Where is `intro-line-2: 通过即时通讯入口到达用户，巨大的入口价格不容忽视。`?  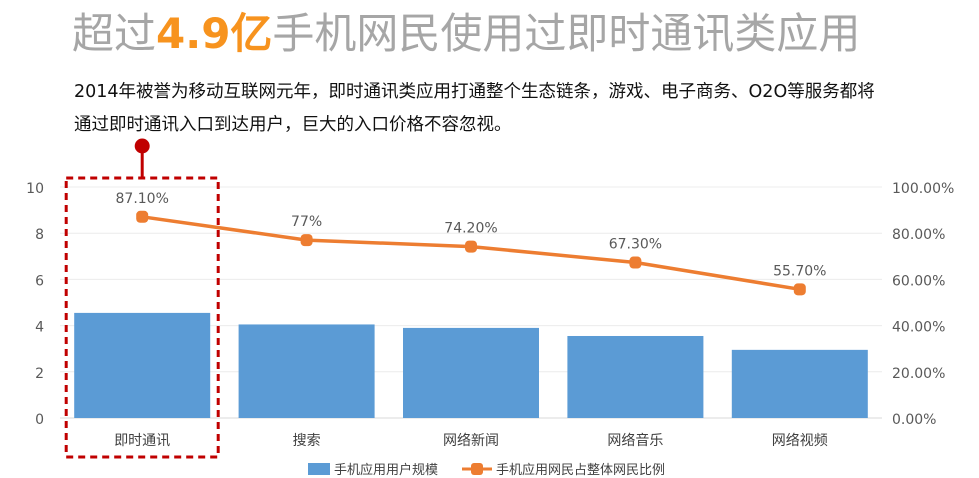
intro-line-2: 通过即时通讯入口到达用户，巨大的入口价格不容忽视。 is located at coordinates (293, 125).